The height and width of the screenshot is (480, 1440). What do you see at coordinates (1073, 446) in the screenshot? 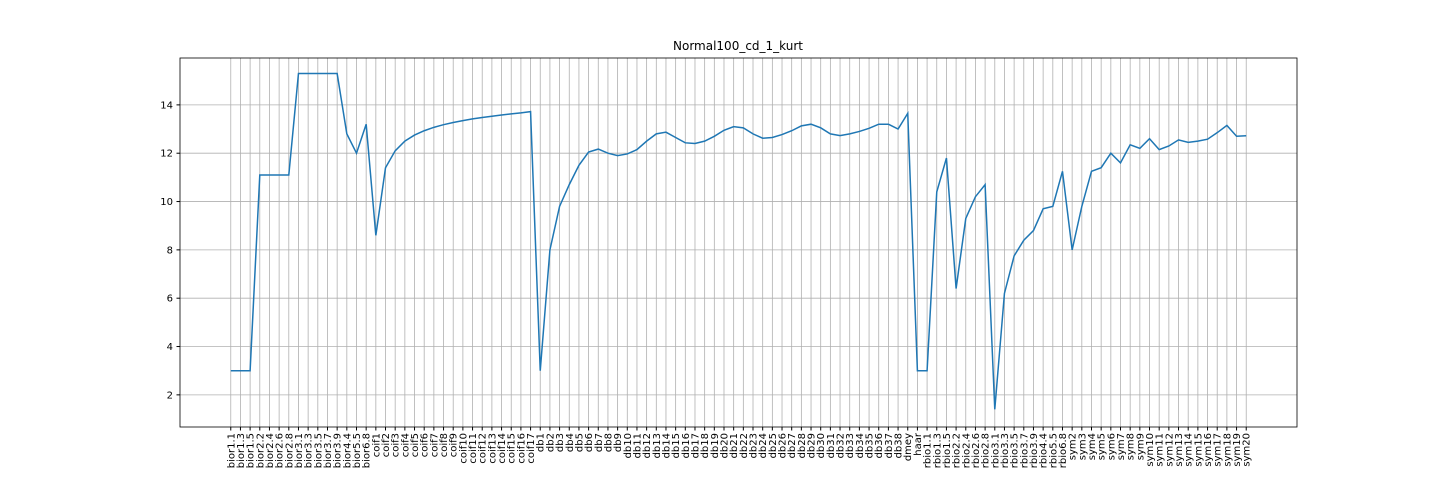
I see `x-tick-label: sym2` at bounding box center [1073, 446].